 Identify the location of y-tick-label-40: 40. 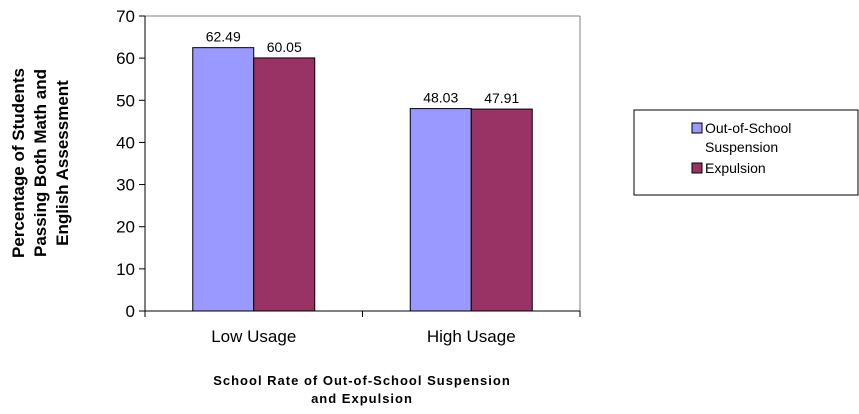
(125, 142).